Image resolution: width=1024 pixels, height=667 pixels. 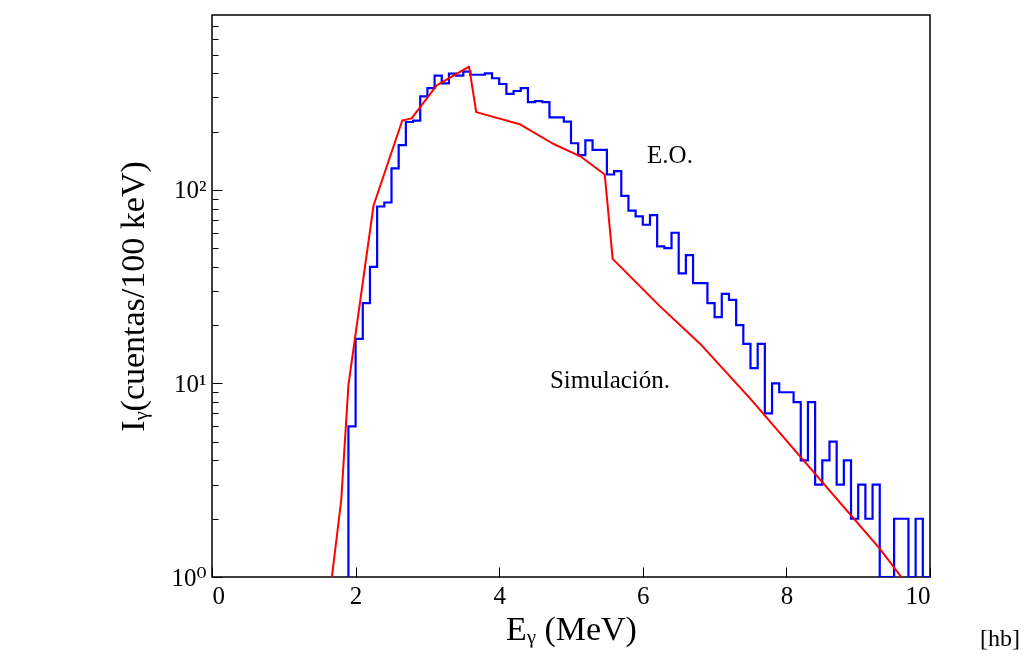 I want to click on x-tick-label: 6, so click(x=643, y=595).